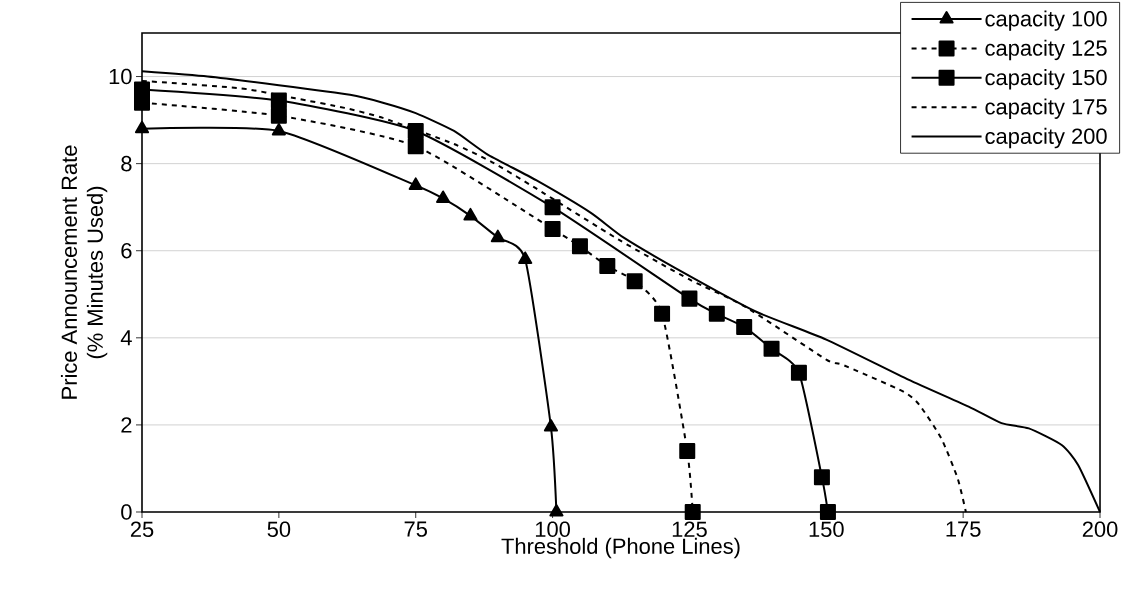  I want to click on y-tick-label: 2, so click(126, 425).